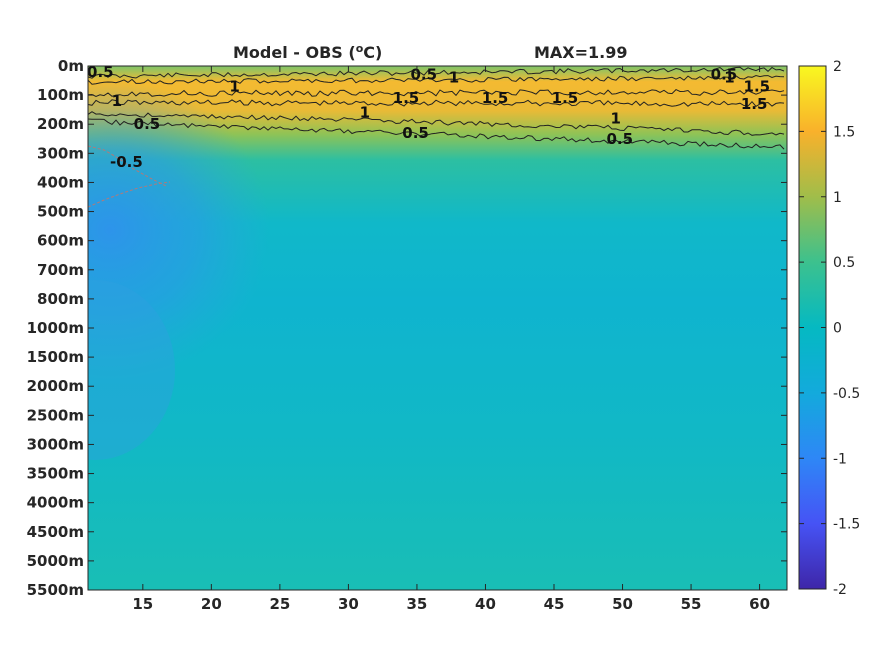 The height and width of the screenshot is (656, 875). Describe the element at coordinates (837, 329) in the screenshot. I see `colorbar-tick-label: 0` at that location.